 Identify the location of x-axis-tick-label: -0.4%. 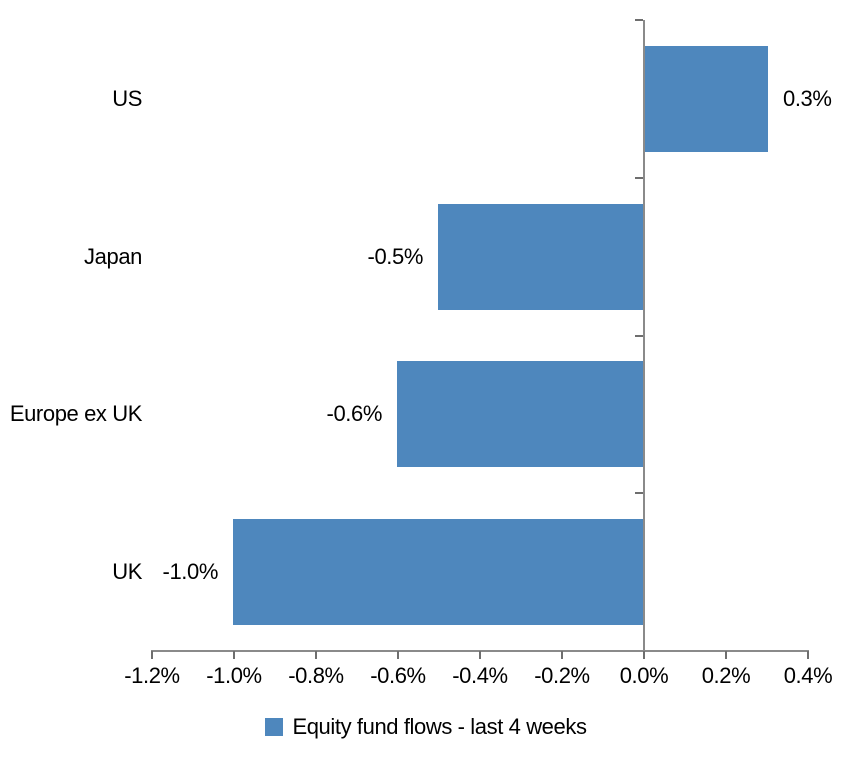
(480, 675).